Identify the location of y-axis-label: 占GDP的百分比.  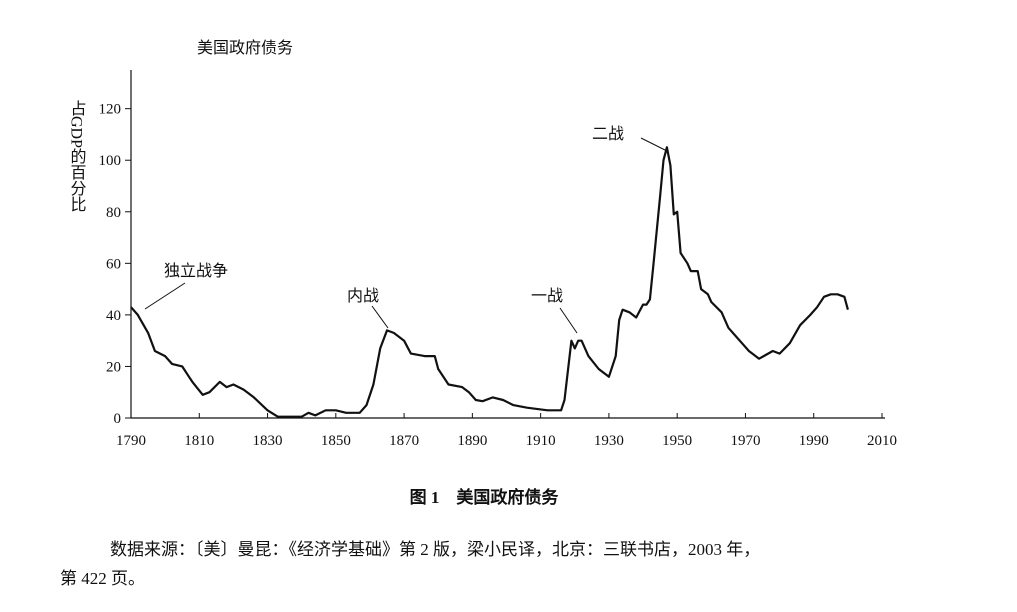
(77, 156).